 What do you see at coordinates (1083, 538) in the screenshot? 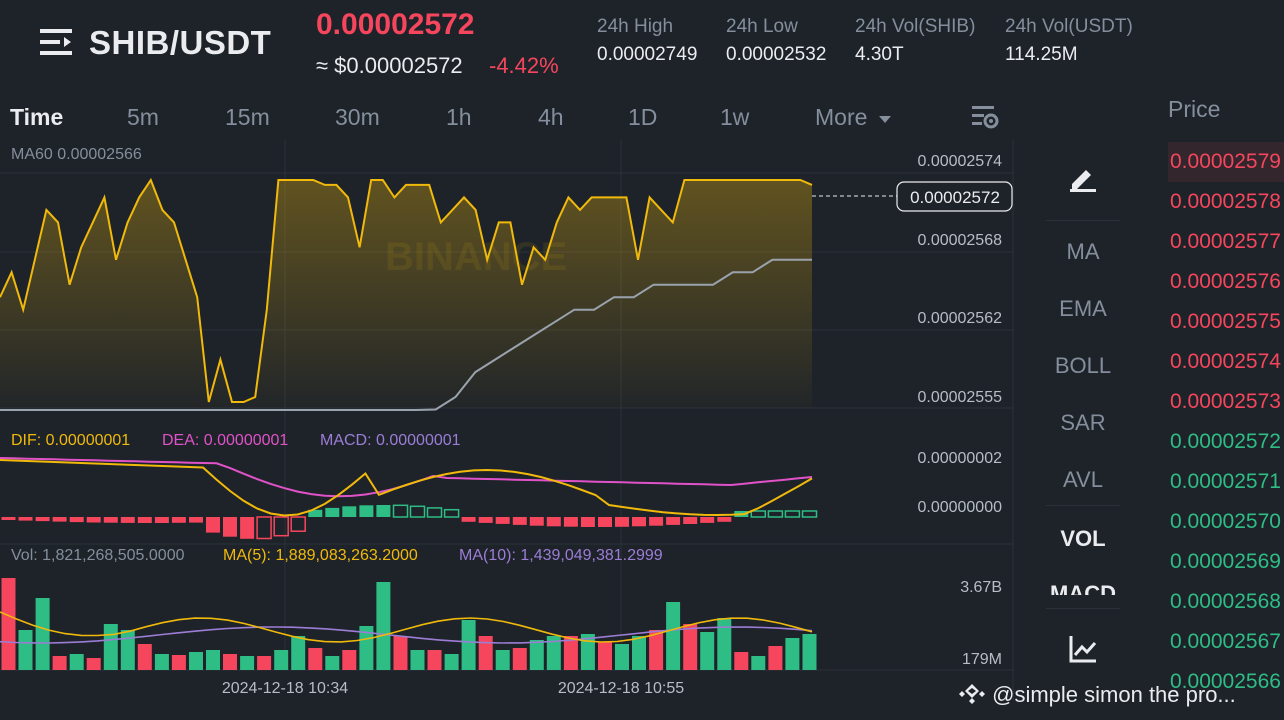
I see `indicator-vol: VOL` at bounding box center [1083, 538].